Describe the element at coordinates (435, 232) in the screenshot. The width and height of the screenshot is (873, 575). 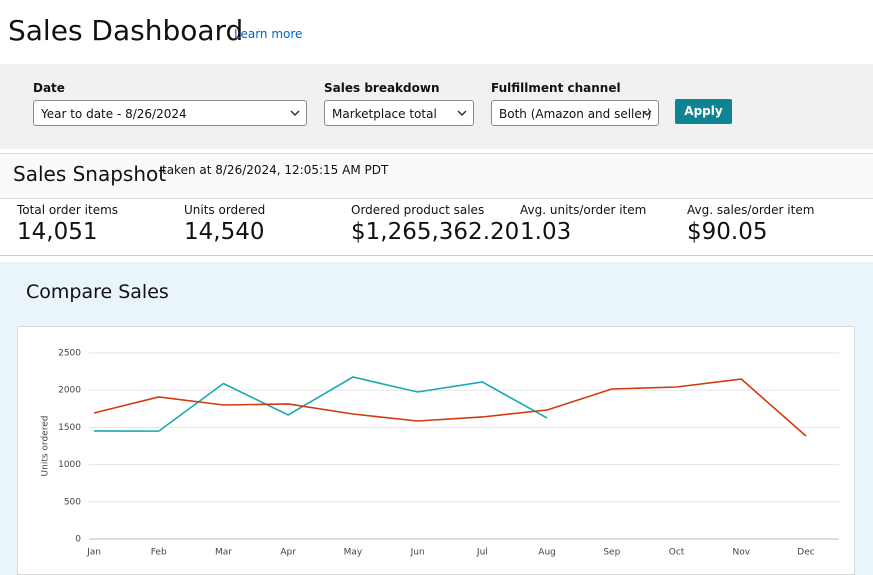
I see `metric-value: $1,265,362.20` at that location.